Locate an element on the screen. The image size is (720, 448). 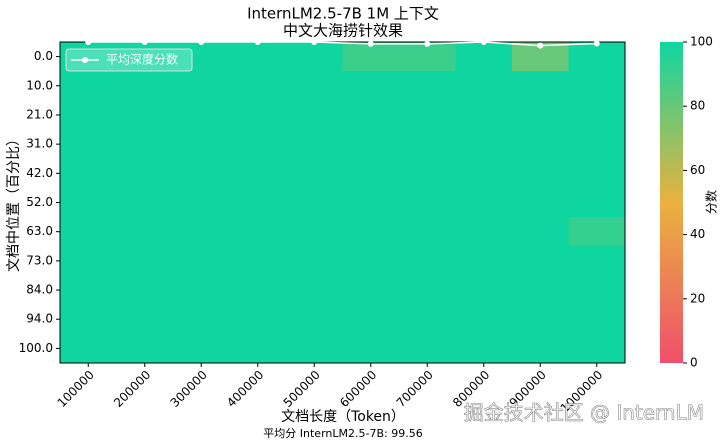
y-tick-label: 84.0 is located at coordinates (39, 290).